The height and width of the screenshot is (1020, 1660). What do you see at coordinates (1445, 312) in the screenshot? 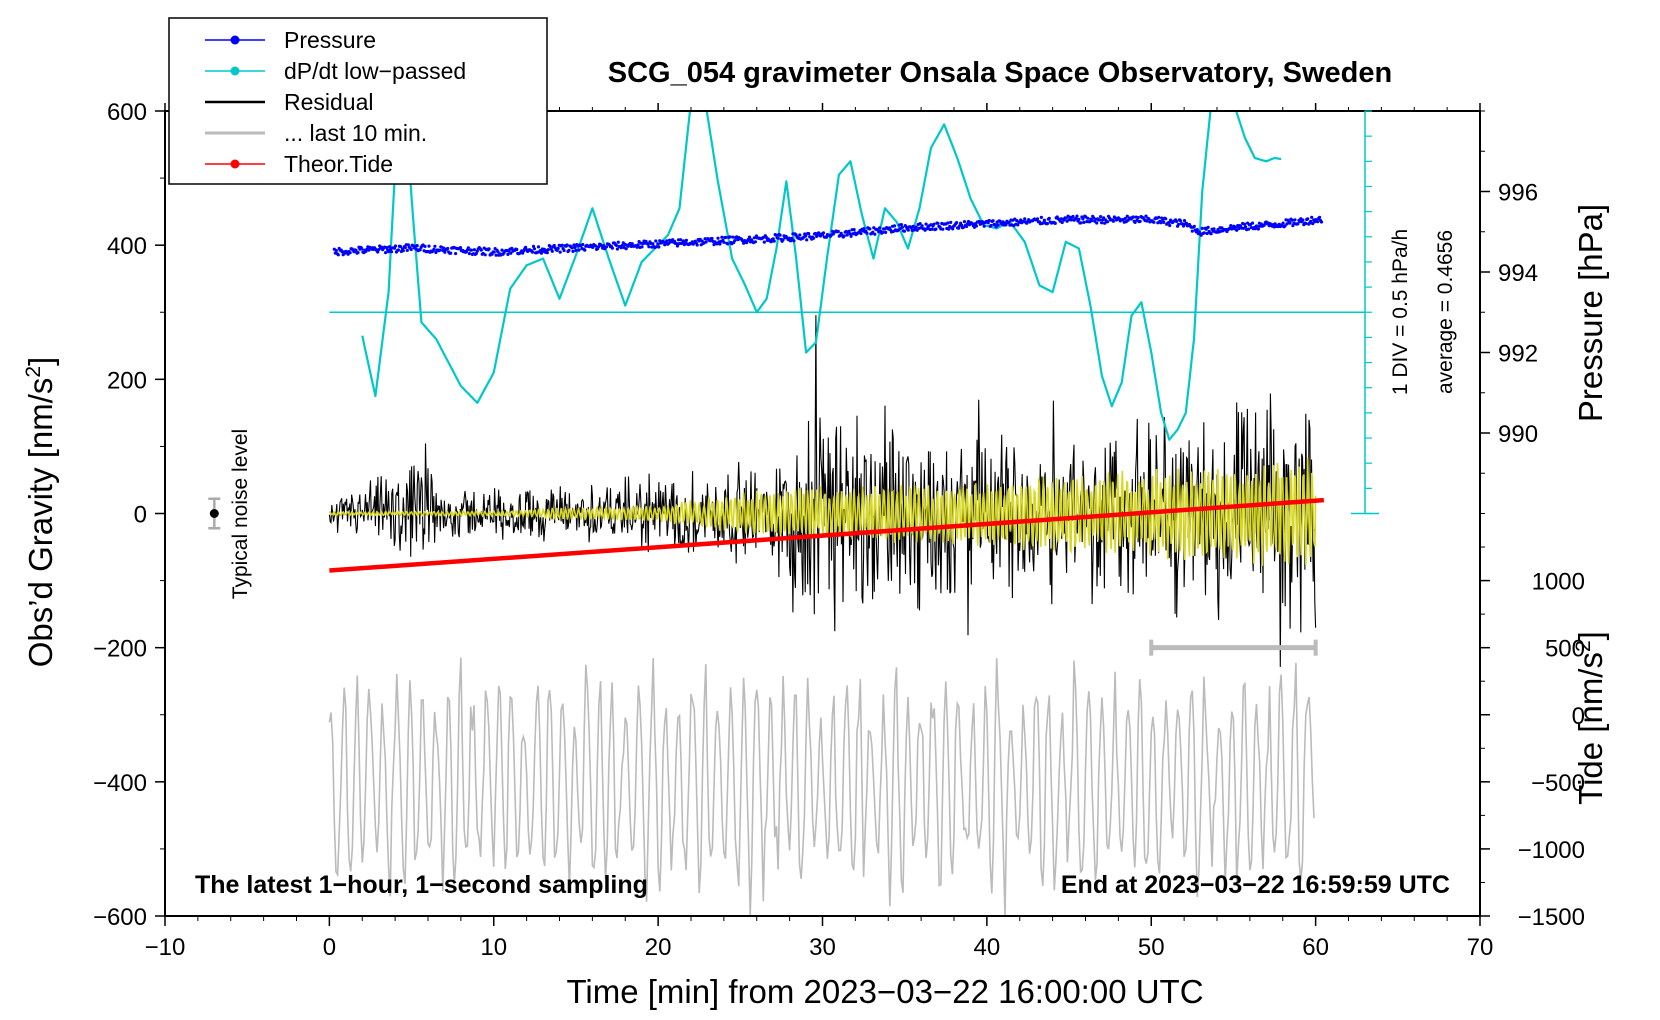
I see `dpdt-average-label: average = 0.4656` at bounding box center [1445, 312].